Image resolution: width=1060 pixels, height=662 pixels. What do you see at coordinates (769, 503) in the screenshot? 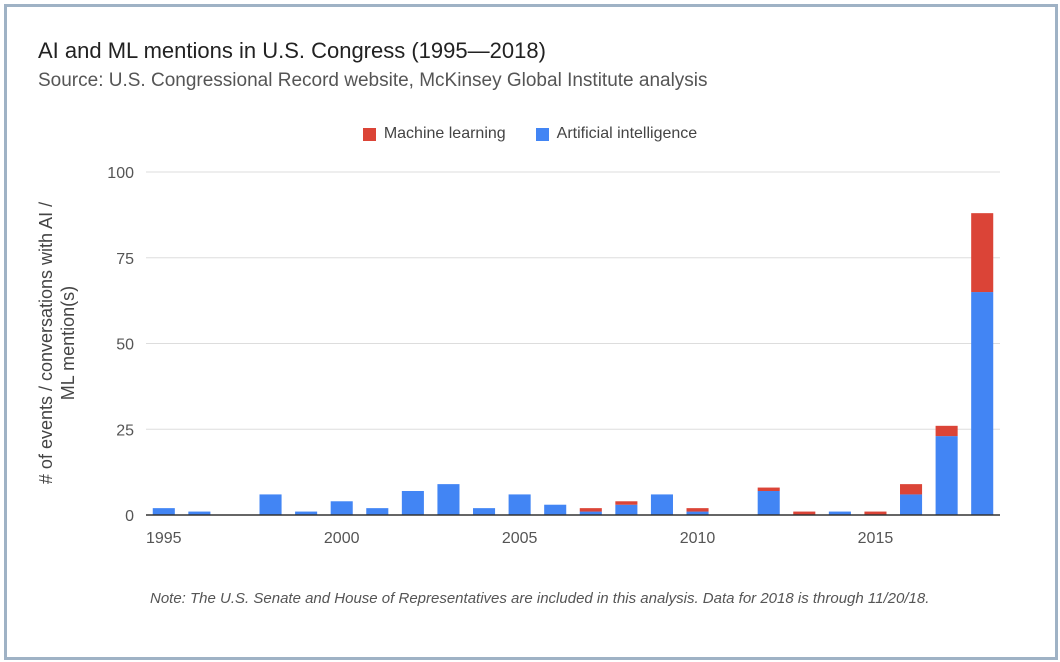
I see `bar-artificial-intelligence-2012` at bounding box center [769, 503].